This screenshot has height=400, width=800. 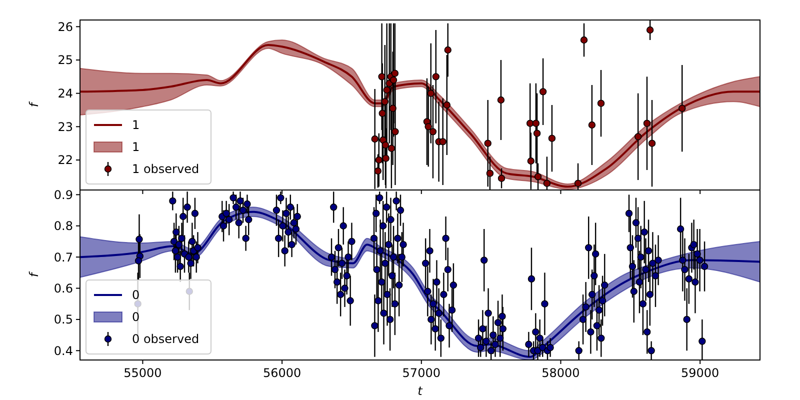 What do you see at coordinates (63, 351) in the screenshot?
I see `y-tick-label: 0.4` at bounding box center [63, 351].